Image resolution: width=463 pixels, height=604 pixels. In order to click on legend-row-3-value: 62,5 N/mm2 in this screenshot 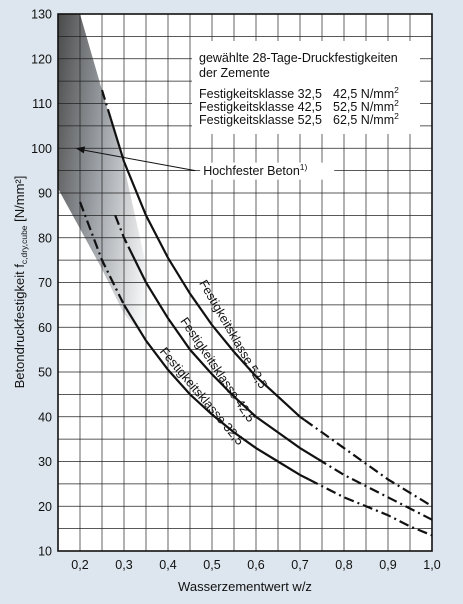, I will do `click(366, 119)`.